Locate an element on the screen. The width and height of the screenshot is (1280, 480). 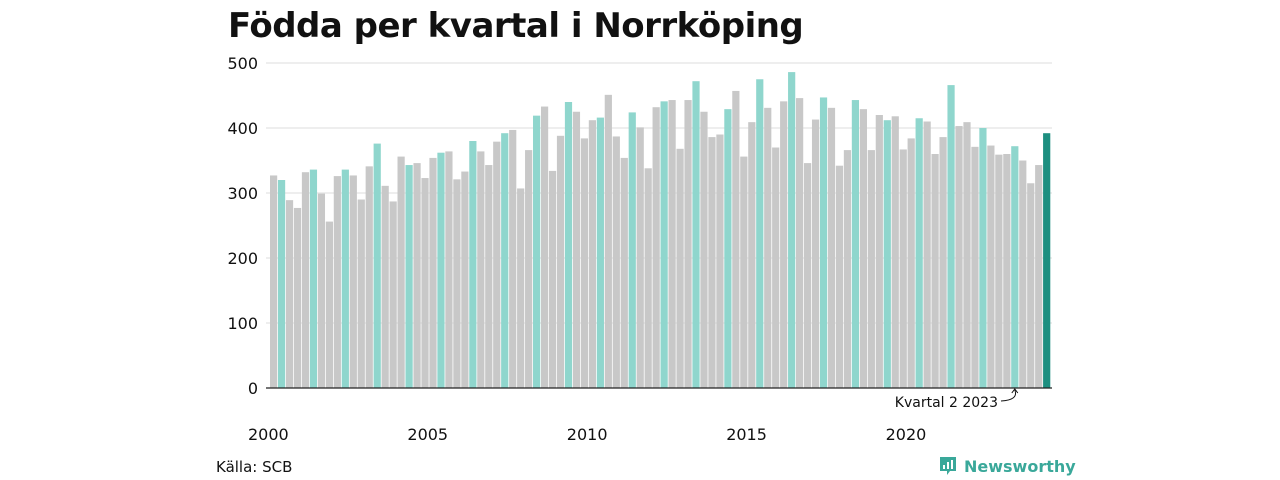
x-tick-label: 2015 is located at coordinates (746, 434).